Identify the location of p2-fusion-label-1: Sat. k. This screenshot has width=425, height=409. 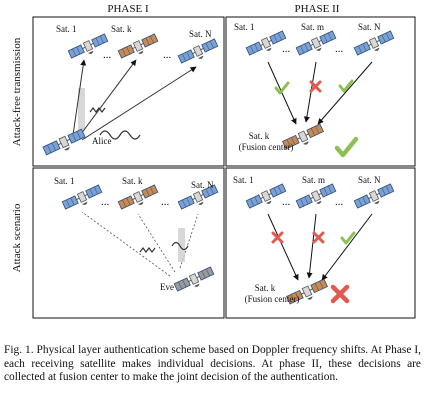
(259, 136).